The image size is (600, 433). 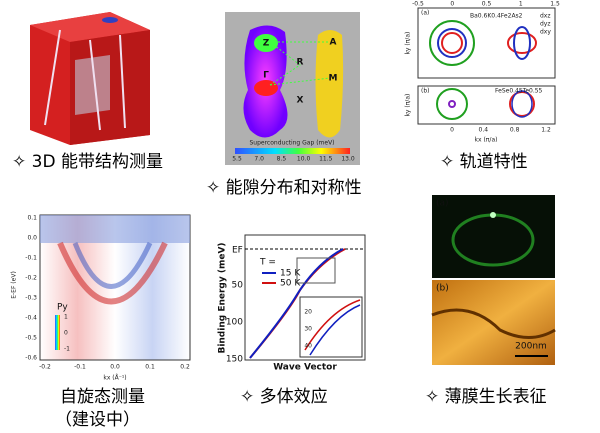 I want to click on gap-figure, so click(x=292, y=88).